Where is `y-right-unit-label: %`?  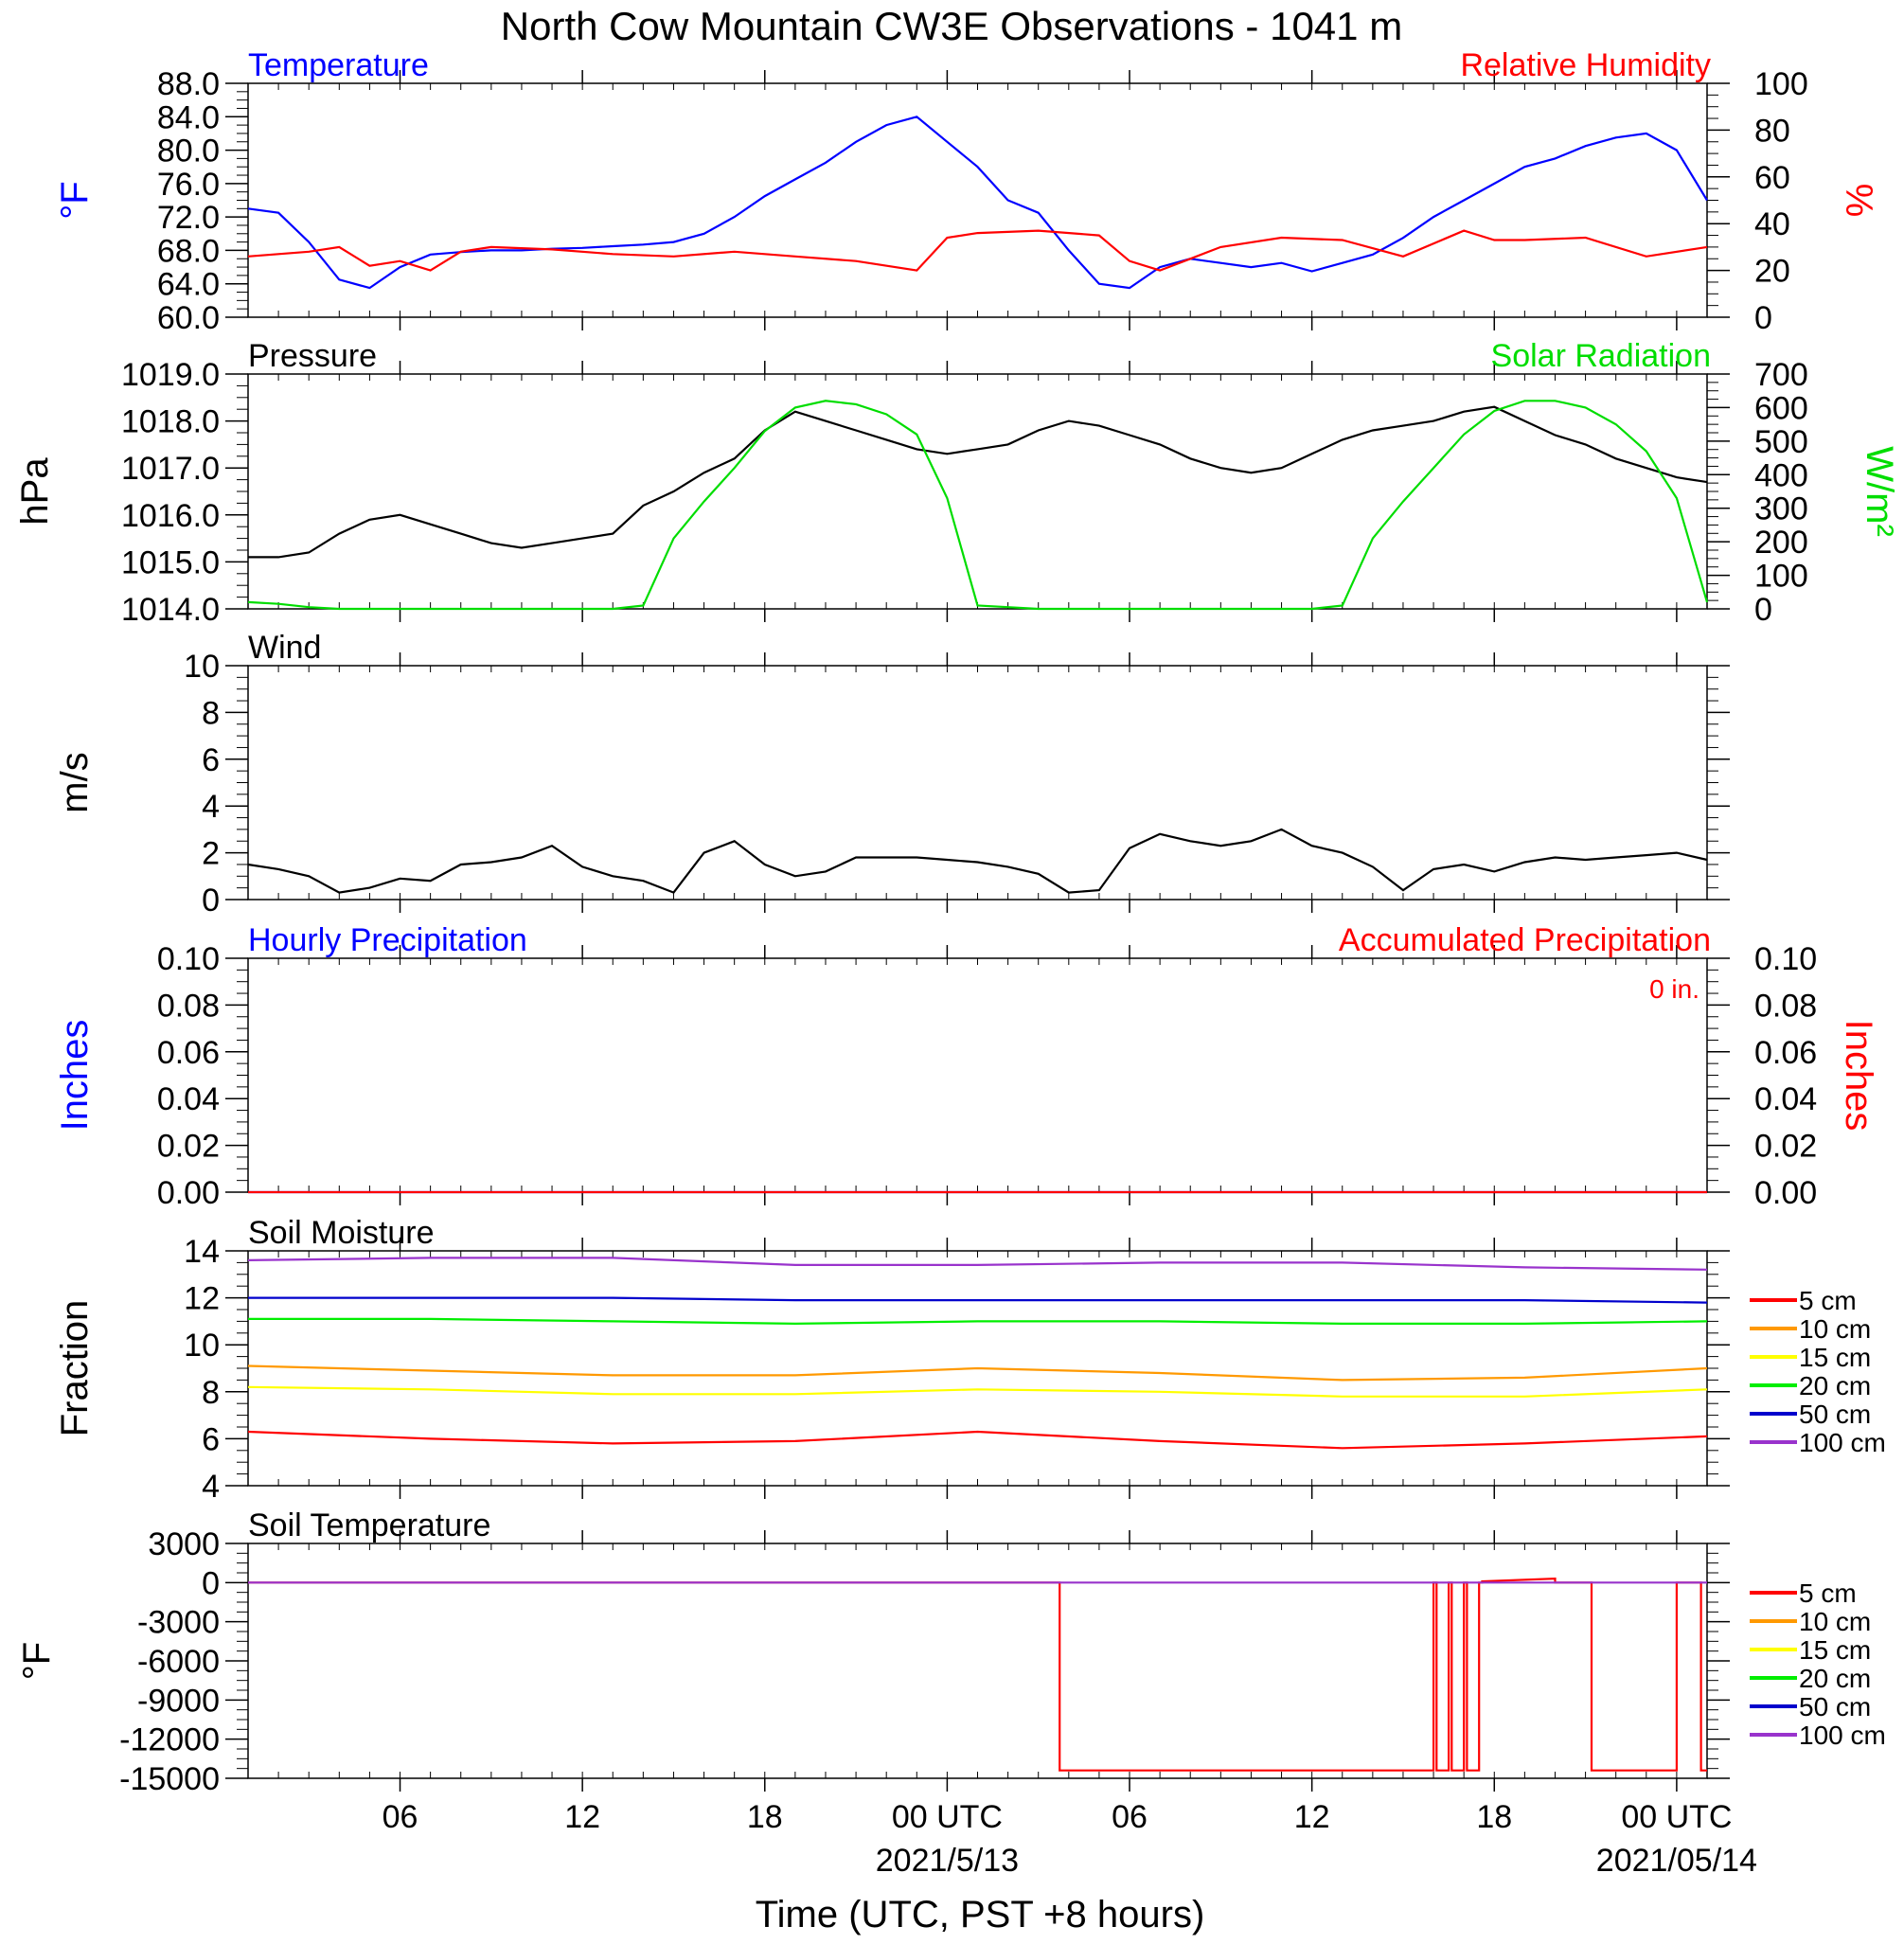
y-right-unit-label: % is located at coordinates (1858, 201).